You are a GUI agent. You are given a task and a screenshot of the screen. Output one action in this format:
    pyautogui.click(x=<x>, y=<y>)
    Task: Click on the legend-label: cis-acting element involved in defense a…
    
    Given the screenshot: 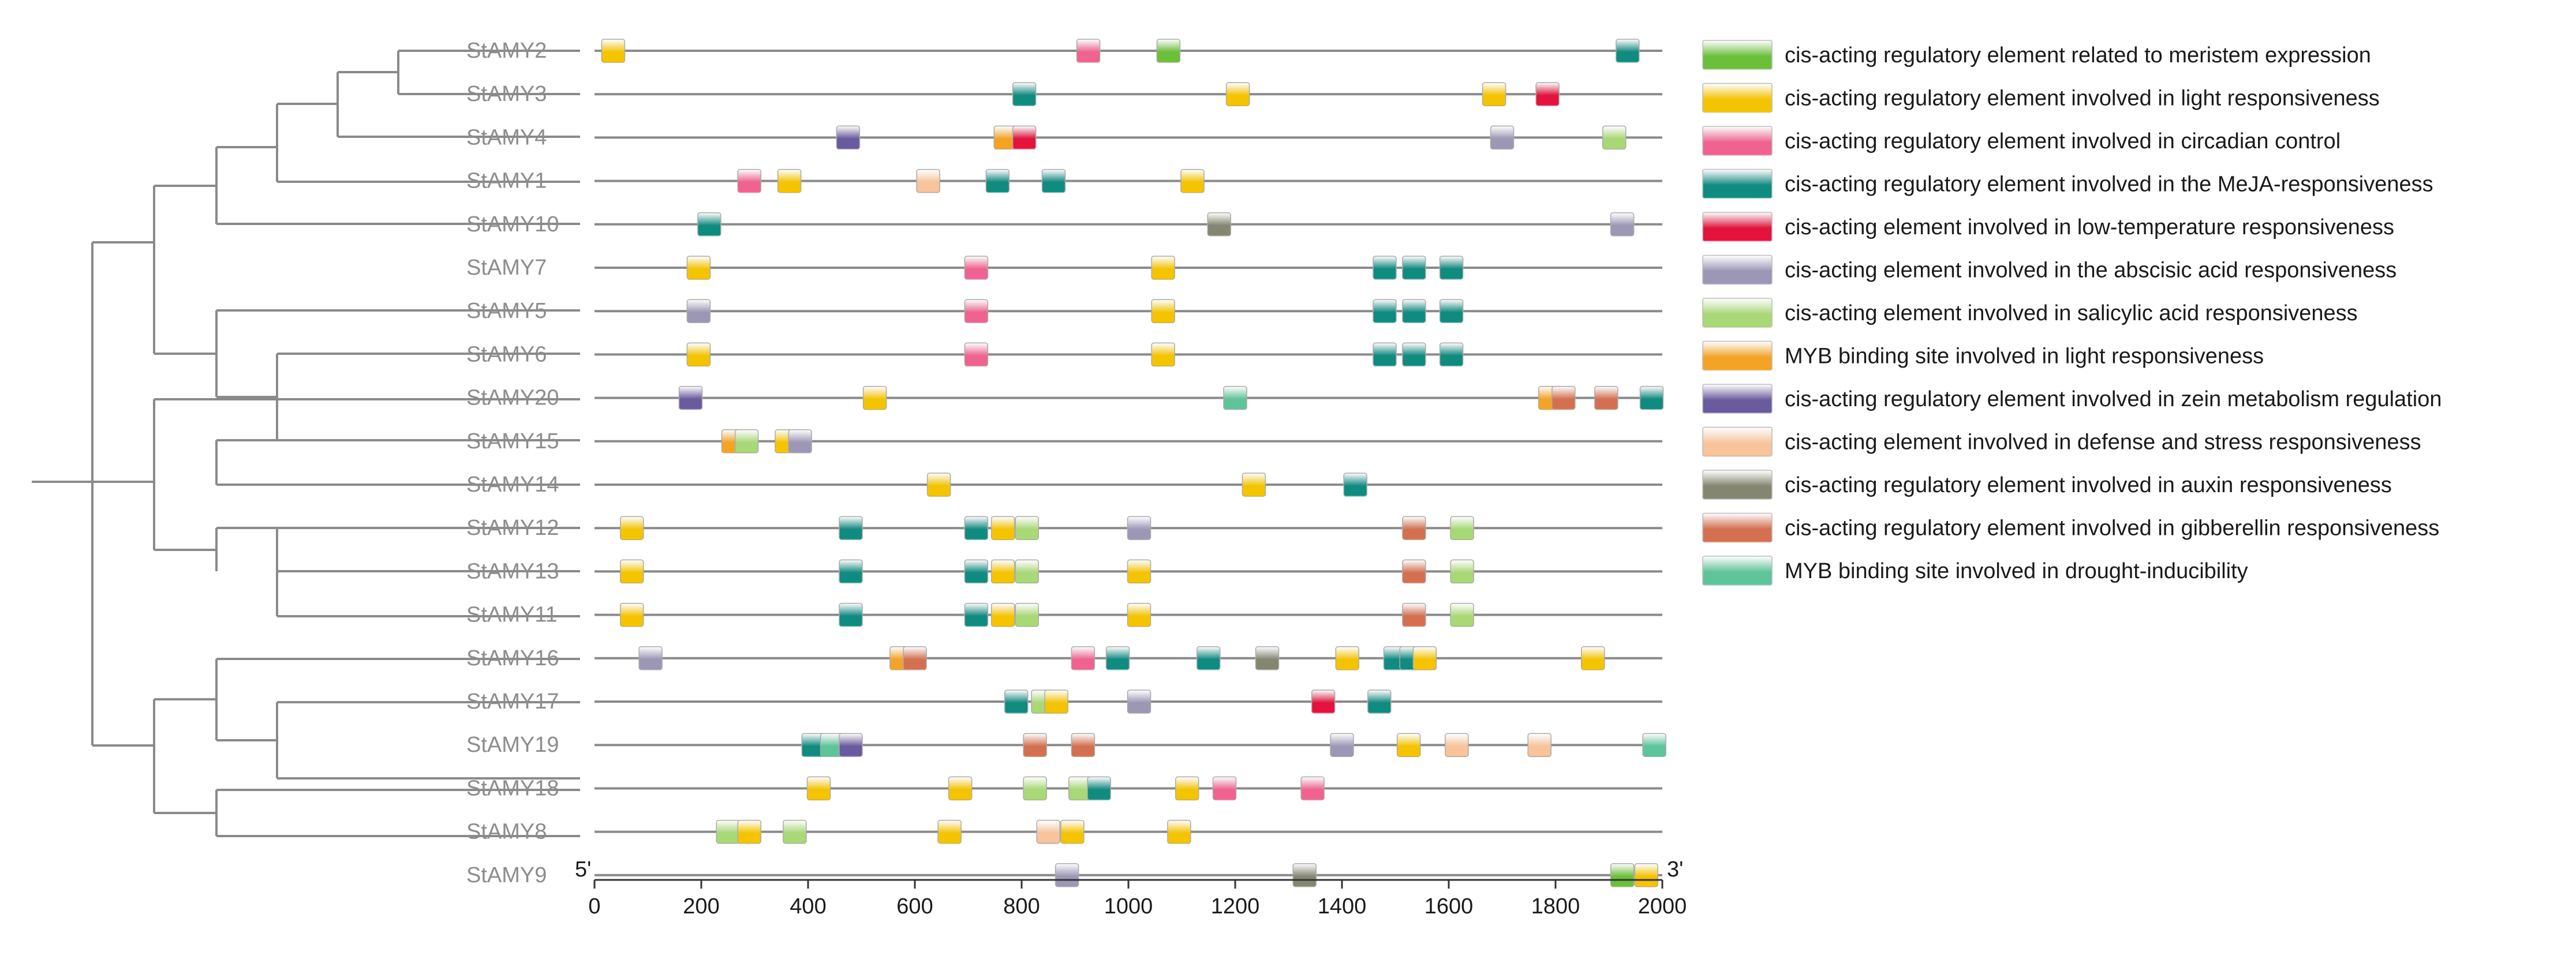 What is the action you would take?
    pyautogui.click(x=2103, y=442)
    